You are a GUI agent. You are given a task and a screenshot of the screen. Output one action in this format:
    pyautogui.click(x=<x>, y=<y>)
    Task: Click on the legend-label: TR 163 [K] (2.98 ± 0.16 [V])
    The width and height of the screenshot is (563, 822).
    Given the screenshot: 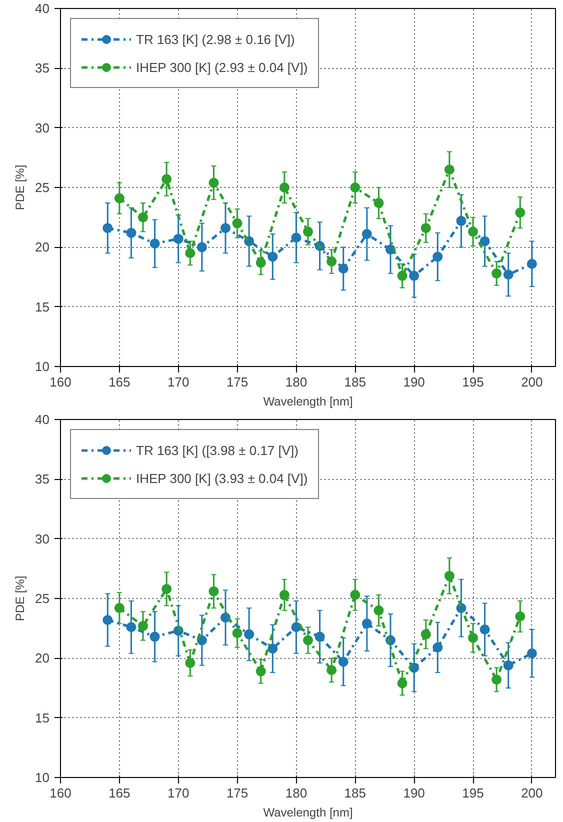 What is the action you would take?
    pyautogui.click(x=215, y=39)
    